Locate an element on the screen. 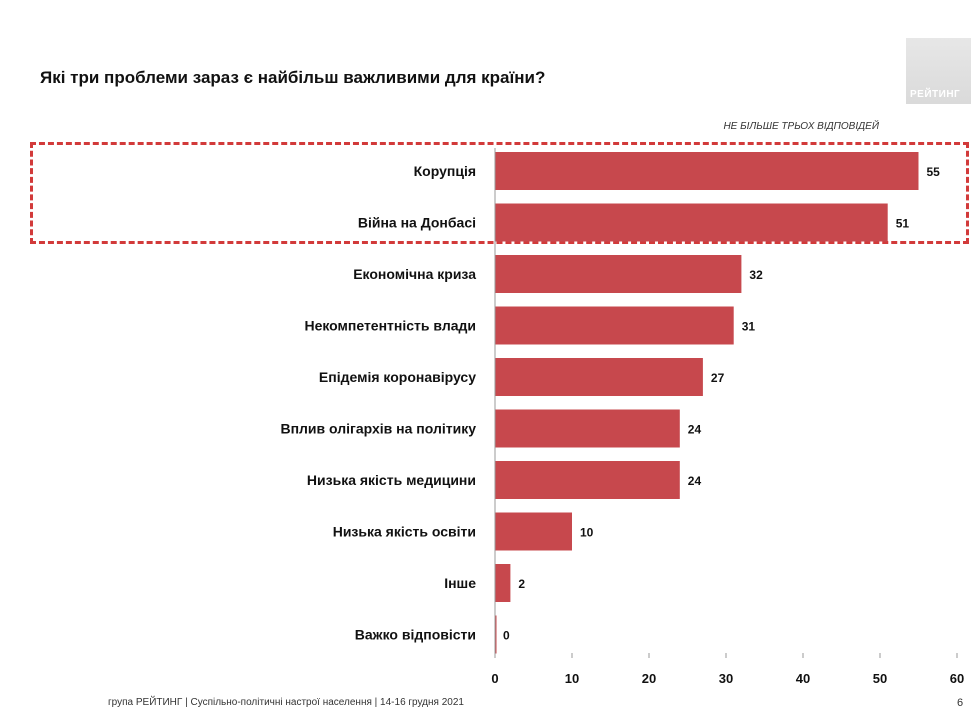 The image size is (971, 718). category-label: Низька якість медицини is located at coordinates (391, 480).